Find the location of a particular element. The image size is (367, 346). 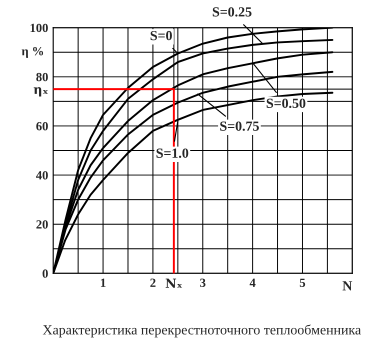

annotation: S=0.25 is located at coordinates (232, 12).